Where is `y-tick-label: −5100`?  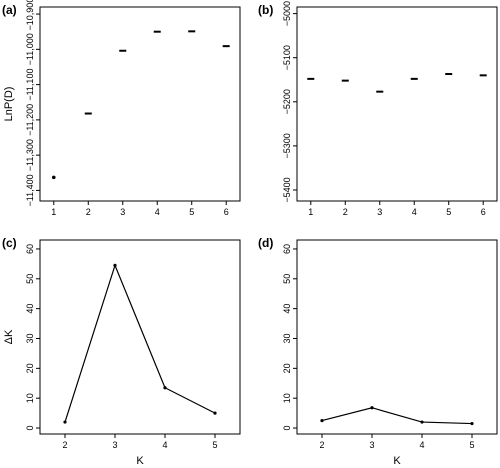 y-tick-label: −5100 is located at coordinates (287, 57).